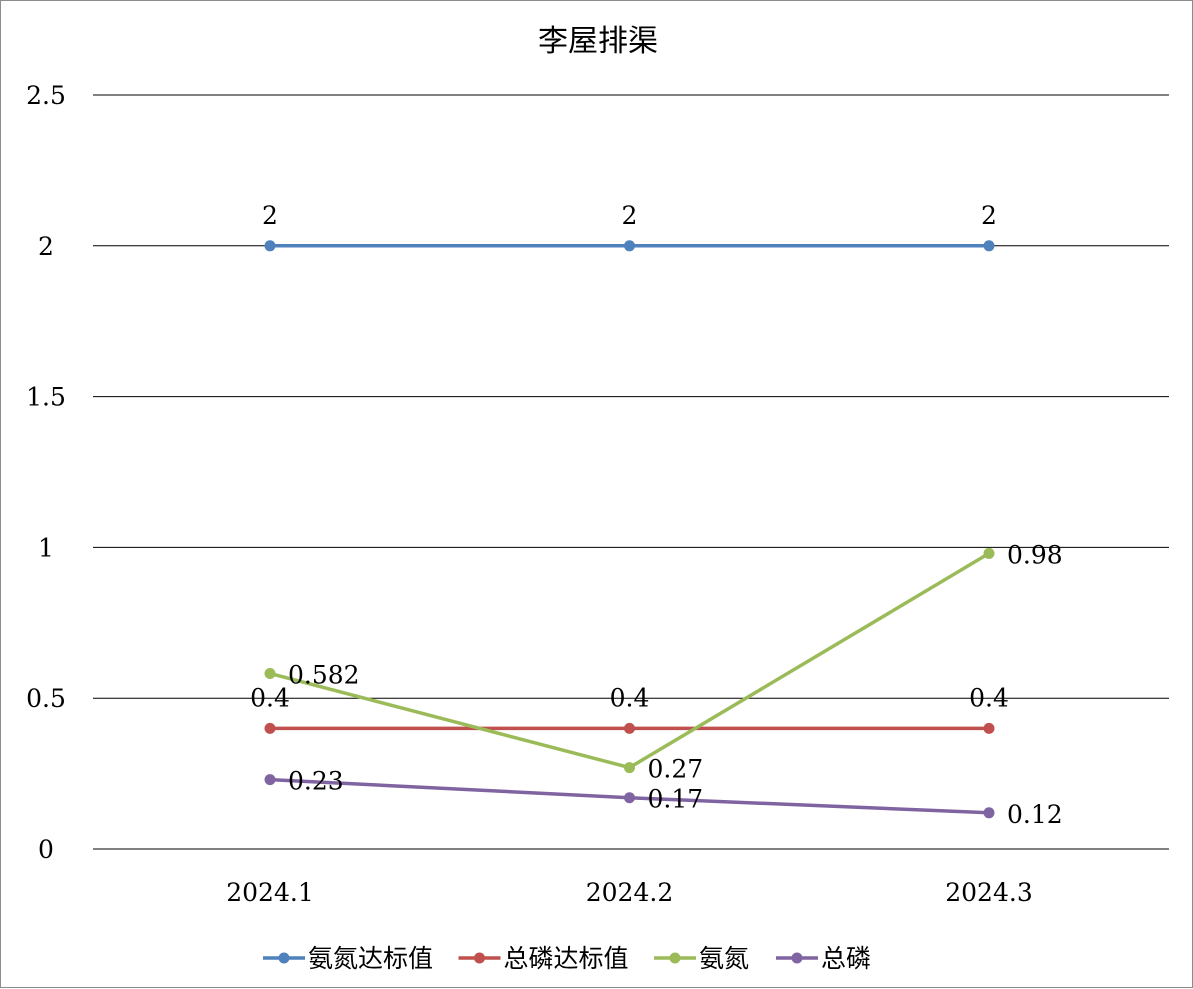  I want to click on legend-label: 总磷, so click(846, 958).